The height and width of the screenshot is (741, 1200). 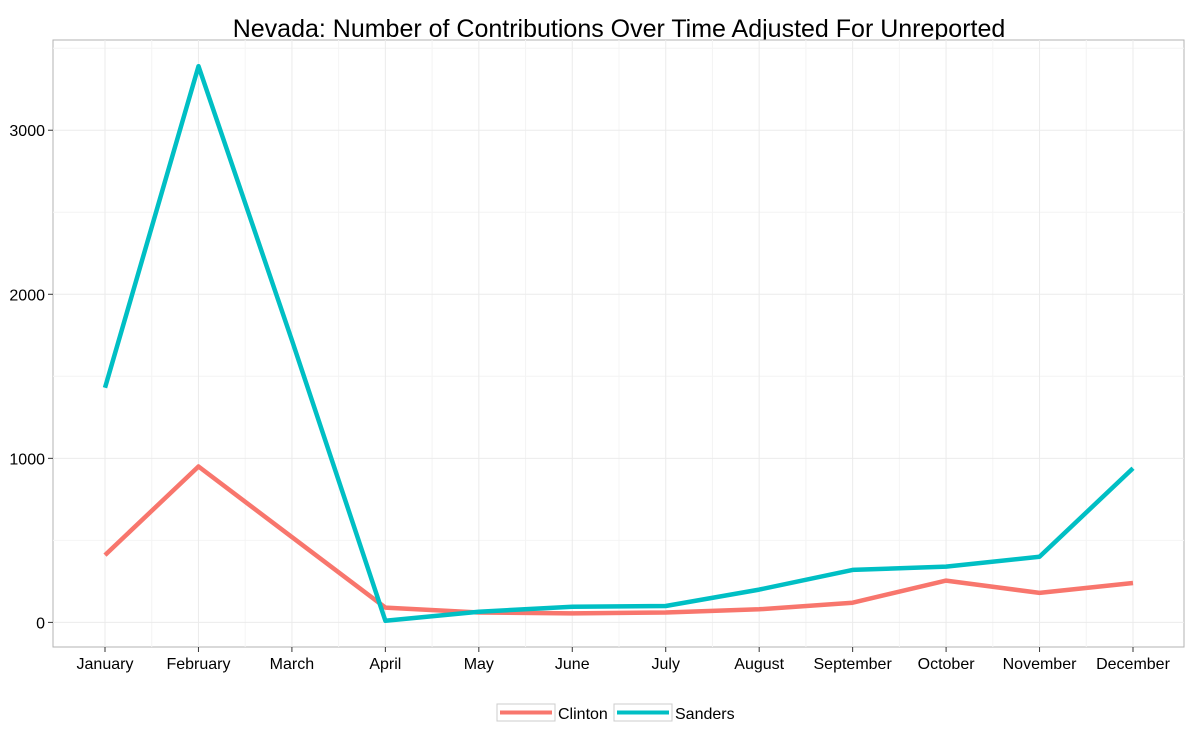 What do you see at coordinates (853, 664) in the screenshot?
I see `x-tick-label: September` at bounding box center [853, 664].